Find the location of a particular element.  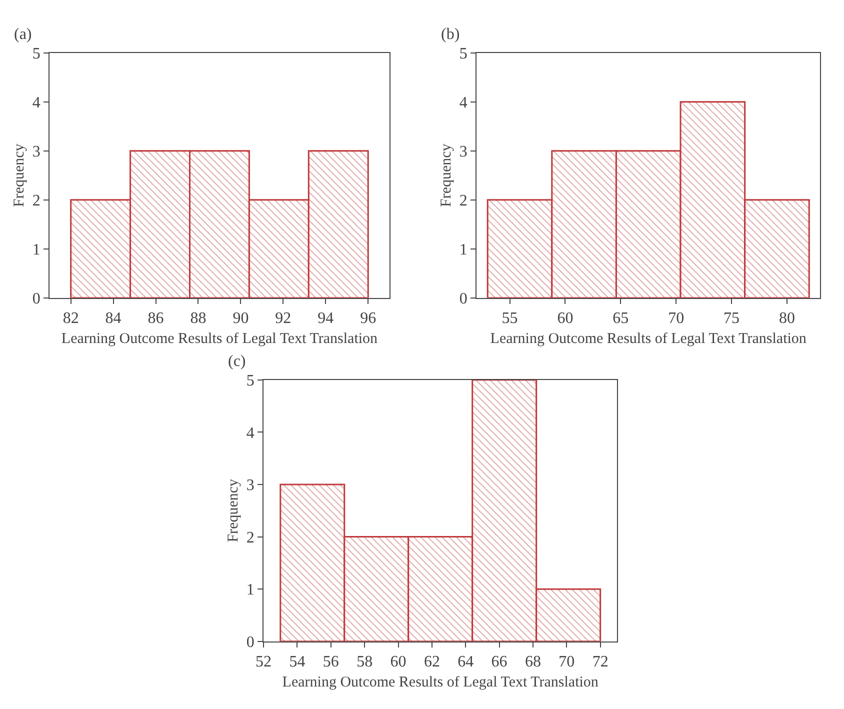

x-tick-label: 80 is located at coordinates (786, 319).